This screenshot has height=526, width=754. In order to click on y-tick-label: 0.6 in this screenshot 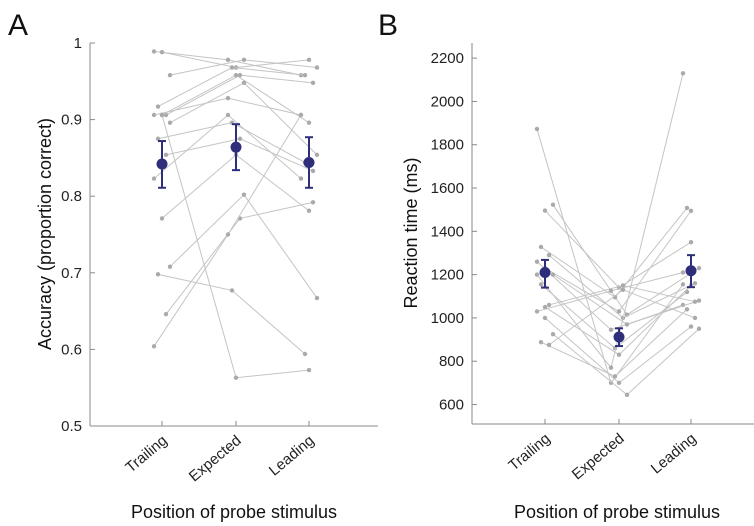, I will do `click(71, 349)`.